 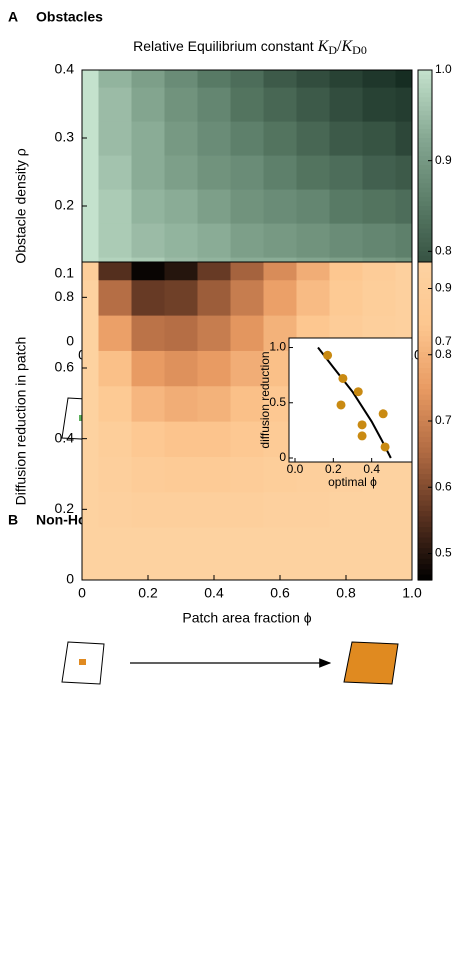 What do you see at coordinates (346, 46) in the screenshot?
I see `subtitle-part: K` at bounding box center [346, 46].